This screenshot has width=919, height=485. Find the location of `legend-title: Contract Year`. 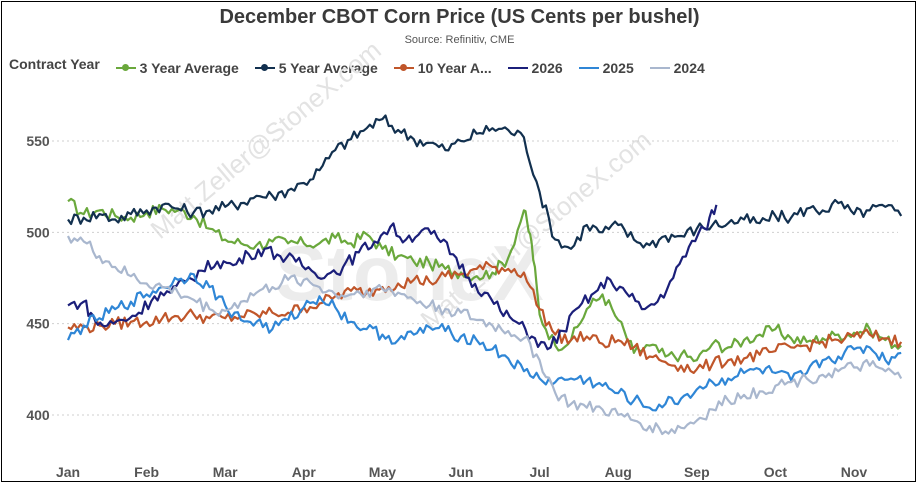

legend-title: Contract Year is located at coordinates (54, 64).